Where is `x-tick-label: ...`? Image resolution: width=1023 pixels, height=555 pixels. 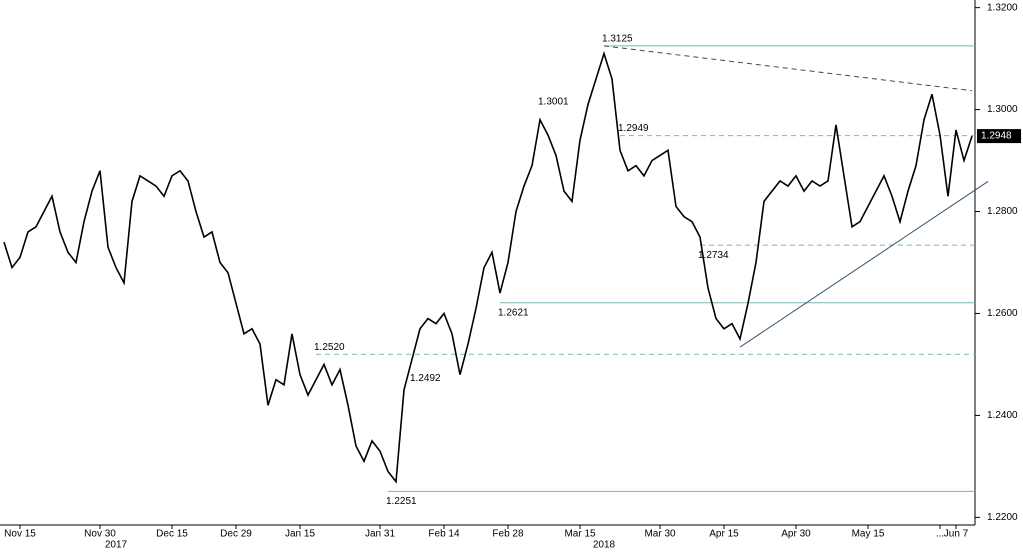
x-tick-label: ... is located at coordinates (940, 534).